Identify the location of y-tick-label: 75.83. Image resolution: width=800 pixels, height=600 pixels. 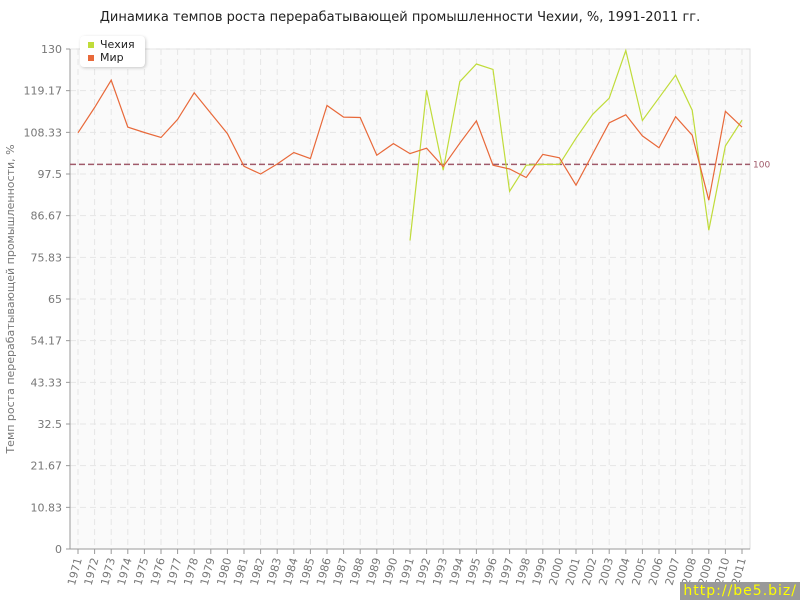
(47, 257).